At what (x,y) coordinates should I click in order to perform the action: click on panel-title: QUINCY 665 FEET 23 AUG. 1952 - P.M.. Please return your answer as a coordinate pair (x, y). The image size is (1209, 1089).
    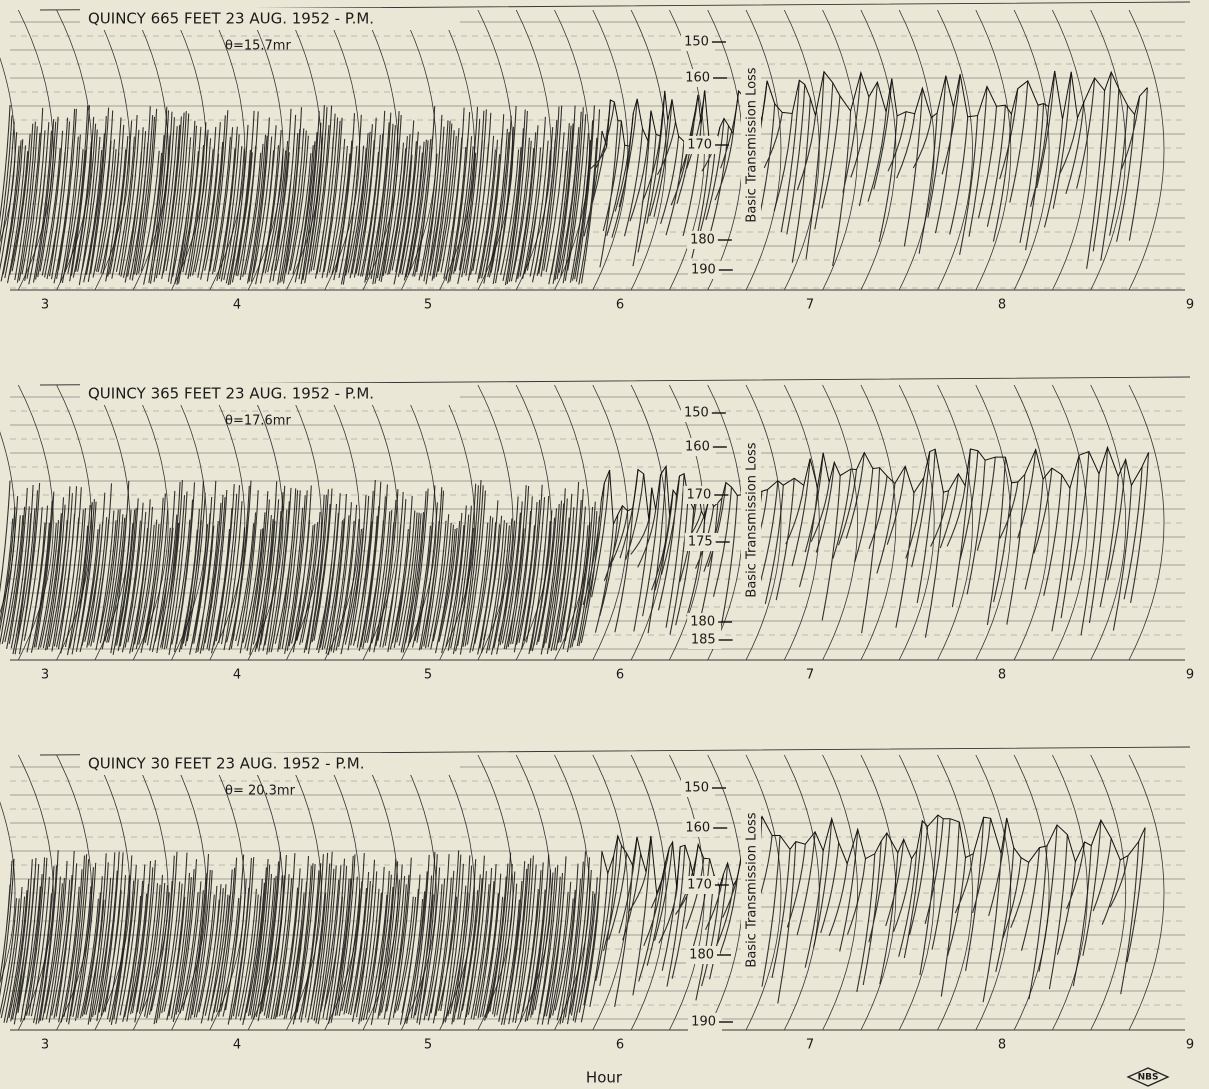
    Looking at the image, I should click on (231, 19).